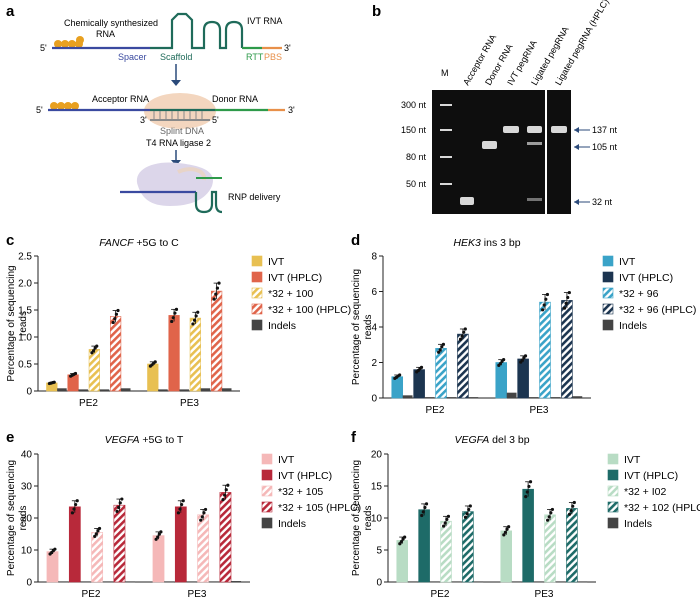 This screenshot has height=602, width=700. What do you see at coordinates (501, 243) in the screenshot?
I see `chart-title-rest: ins 3 bp` at bounding box center [501, 243].